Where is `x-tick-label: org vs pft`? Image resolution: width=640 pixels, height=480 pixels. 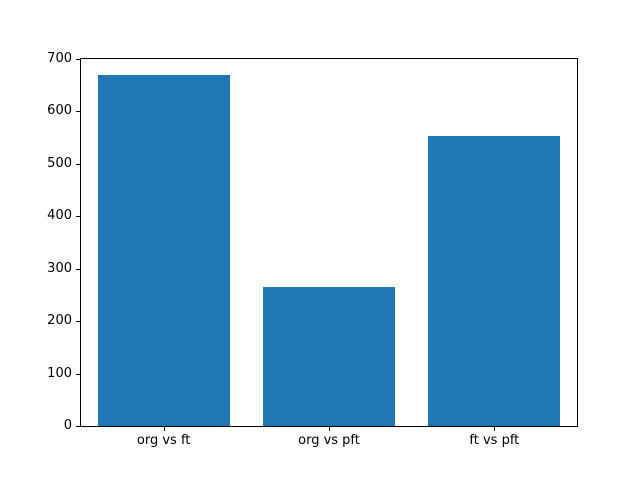 x-tick-label: org vs pft is located at coordinates (329, 440).